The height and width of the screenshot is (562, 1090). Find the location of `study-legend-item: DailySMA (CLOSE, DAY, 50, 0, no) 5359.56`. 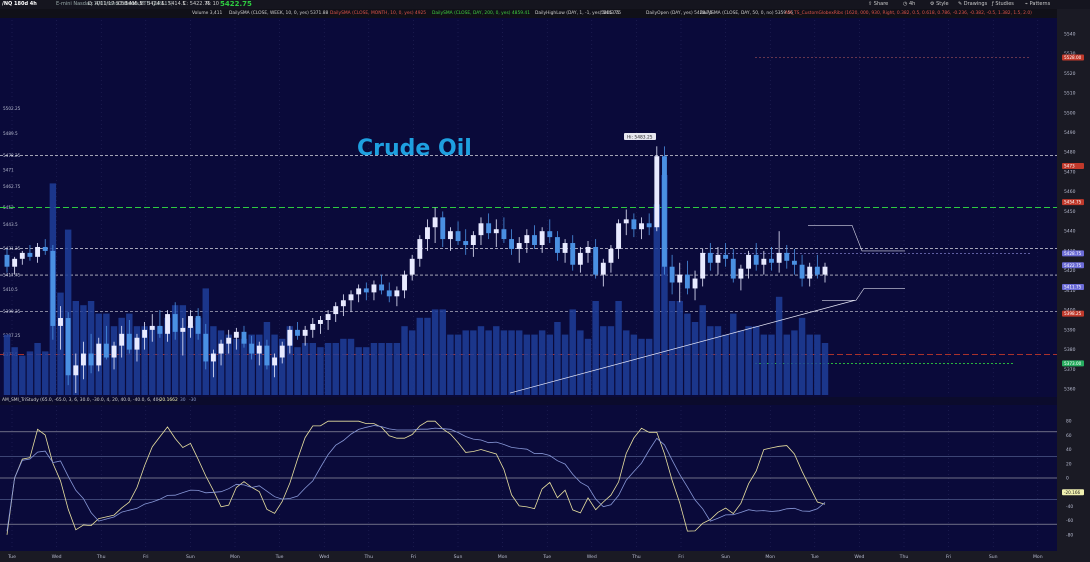

study-legend-item: DailySMA (CLOSE, DAY, 50, 0, no) 5359.56 is located at coordinates (747, 13).